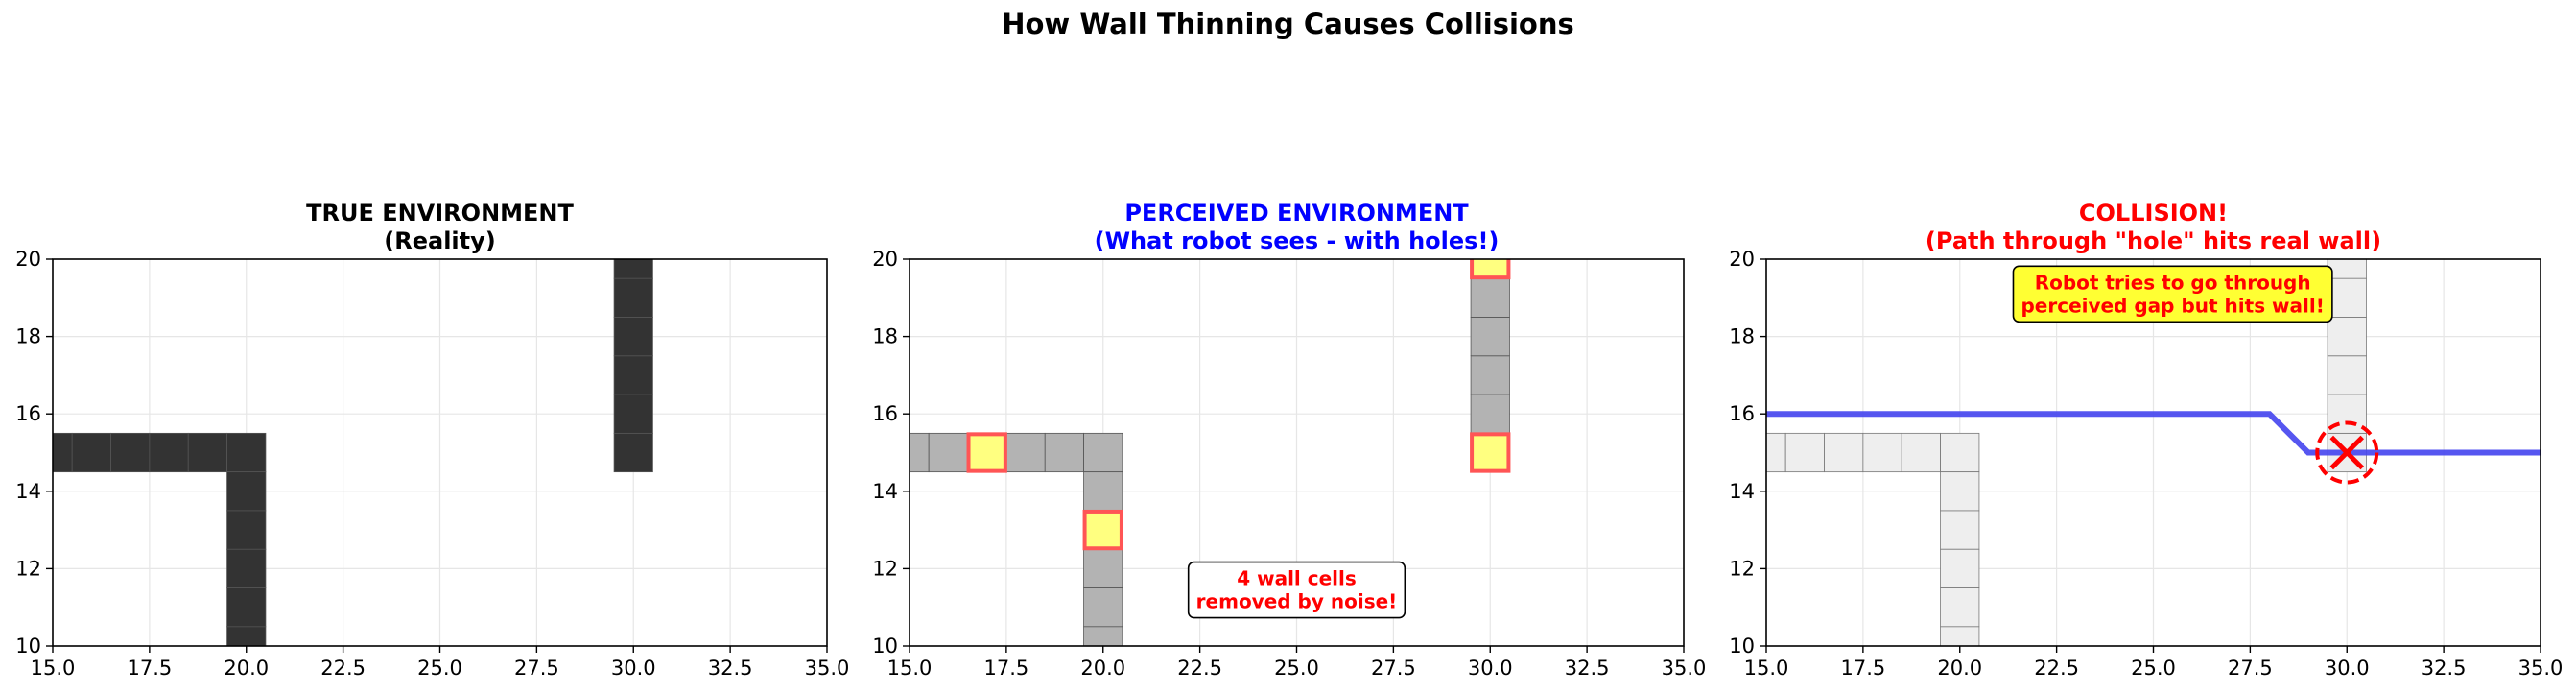 Image resolution: width=2576 pixels, height=694 pixels. What do you see at coordinates (2173, 282) in the screenshot?
I see `annotation-text-line: Robot tries to go through` at bounding box center [2173, 282].